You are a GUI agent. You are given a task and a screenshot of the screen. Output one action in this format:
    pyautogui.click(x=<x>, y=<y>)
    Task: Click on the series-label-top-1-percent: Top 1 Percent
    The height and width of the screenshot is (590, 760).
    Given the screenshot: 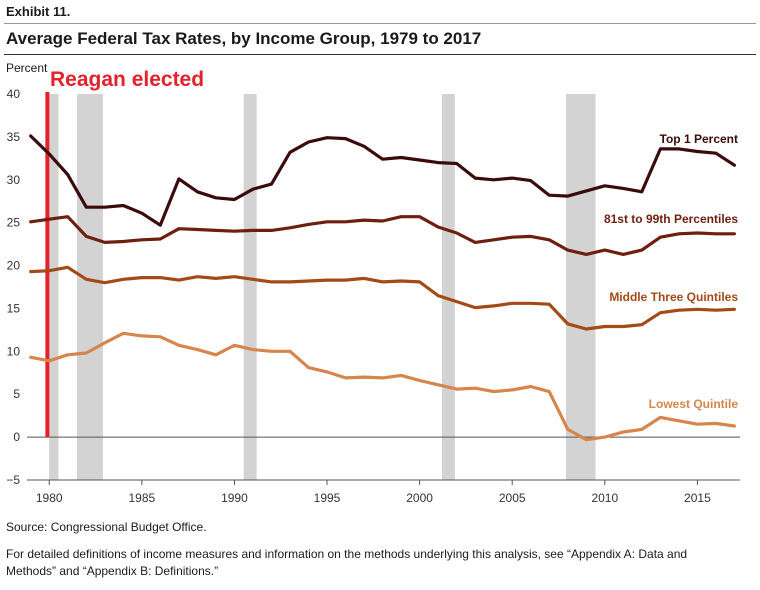 What is the action you would take?
    pyautogui.click(x=699, y=139)
    